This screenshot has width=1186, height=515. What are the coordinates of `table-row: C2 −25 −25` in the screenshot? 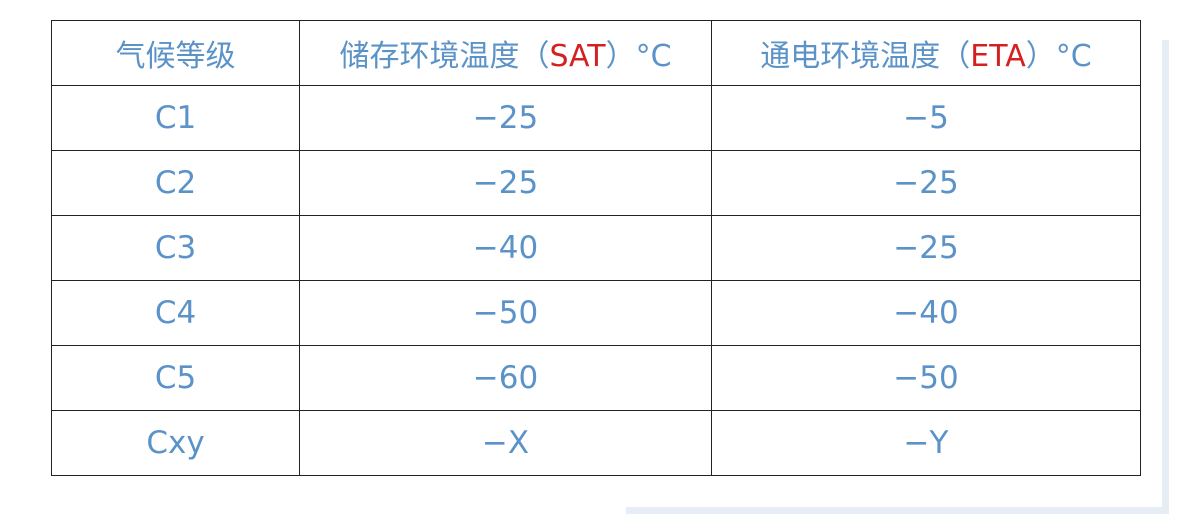 It's located at (596, 183).